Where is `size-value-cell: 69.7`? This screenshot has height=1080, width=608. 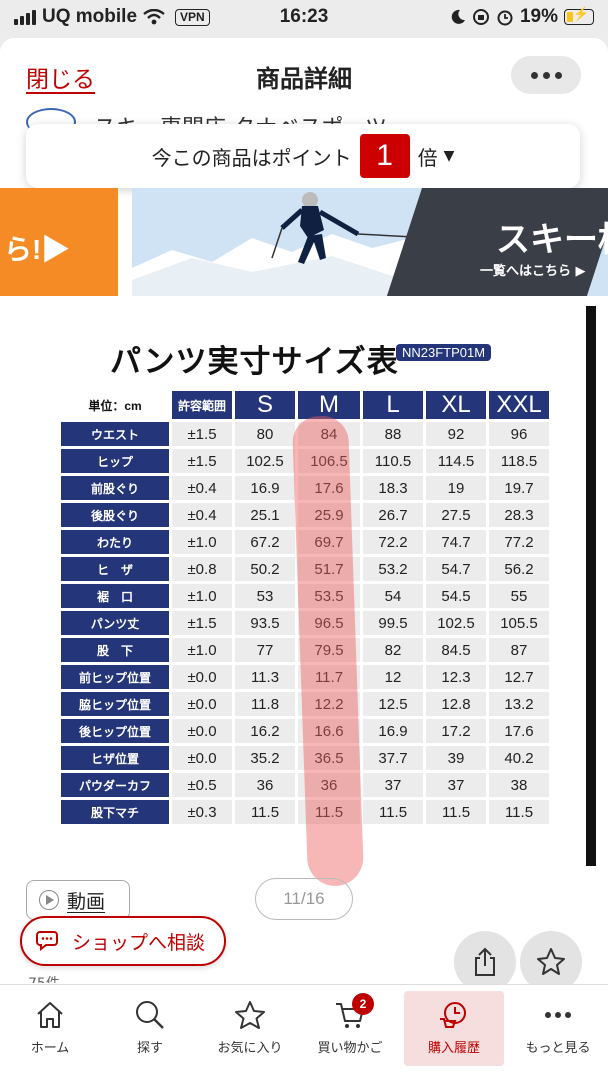 size-value-cell: 69.7 is located at coordinates (329, 542).